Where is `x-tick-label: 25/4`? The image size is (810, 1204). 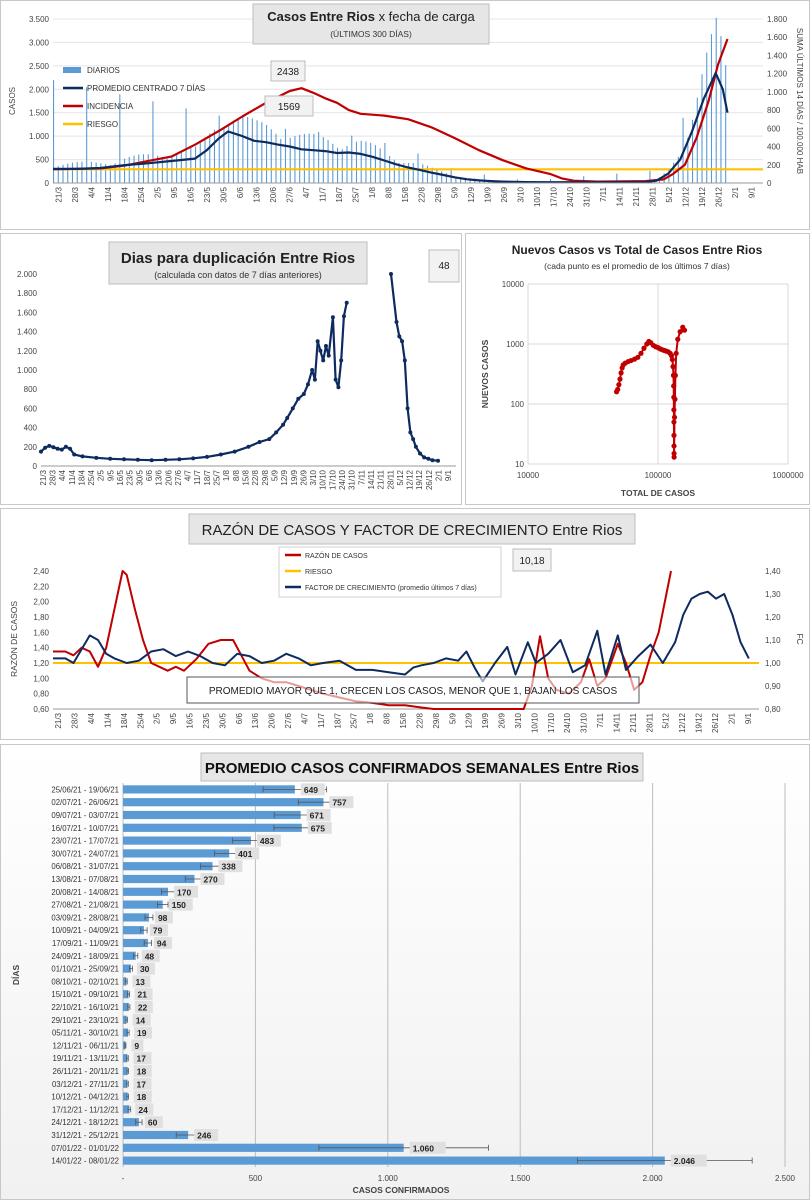 x-tick-label: 25/4 is located at coordinates (141, 194).